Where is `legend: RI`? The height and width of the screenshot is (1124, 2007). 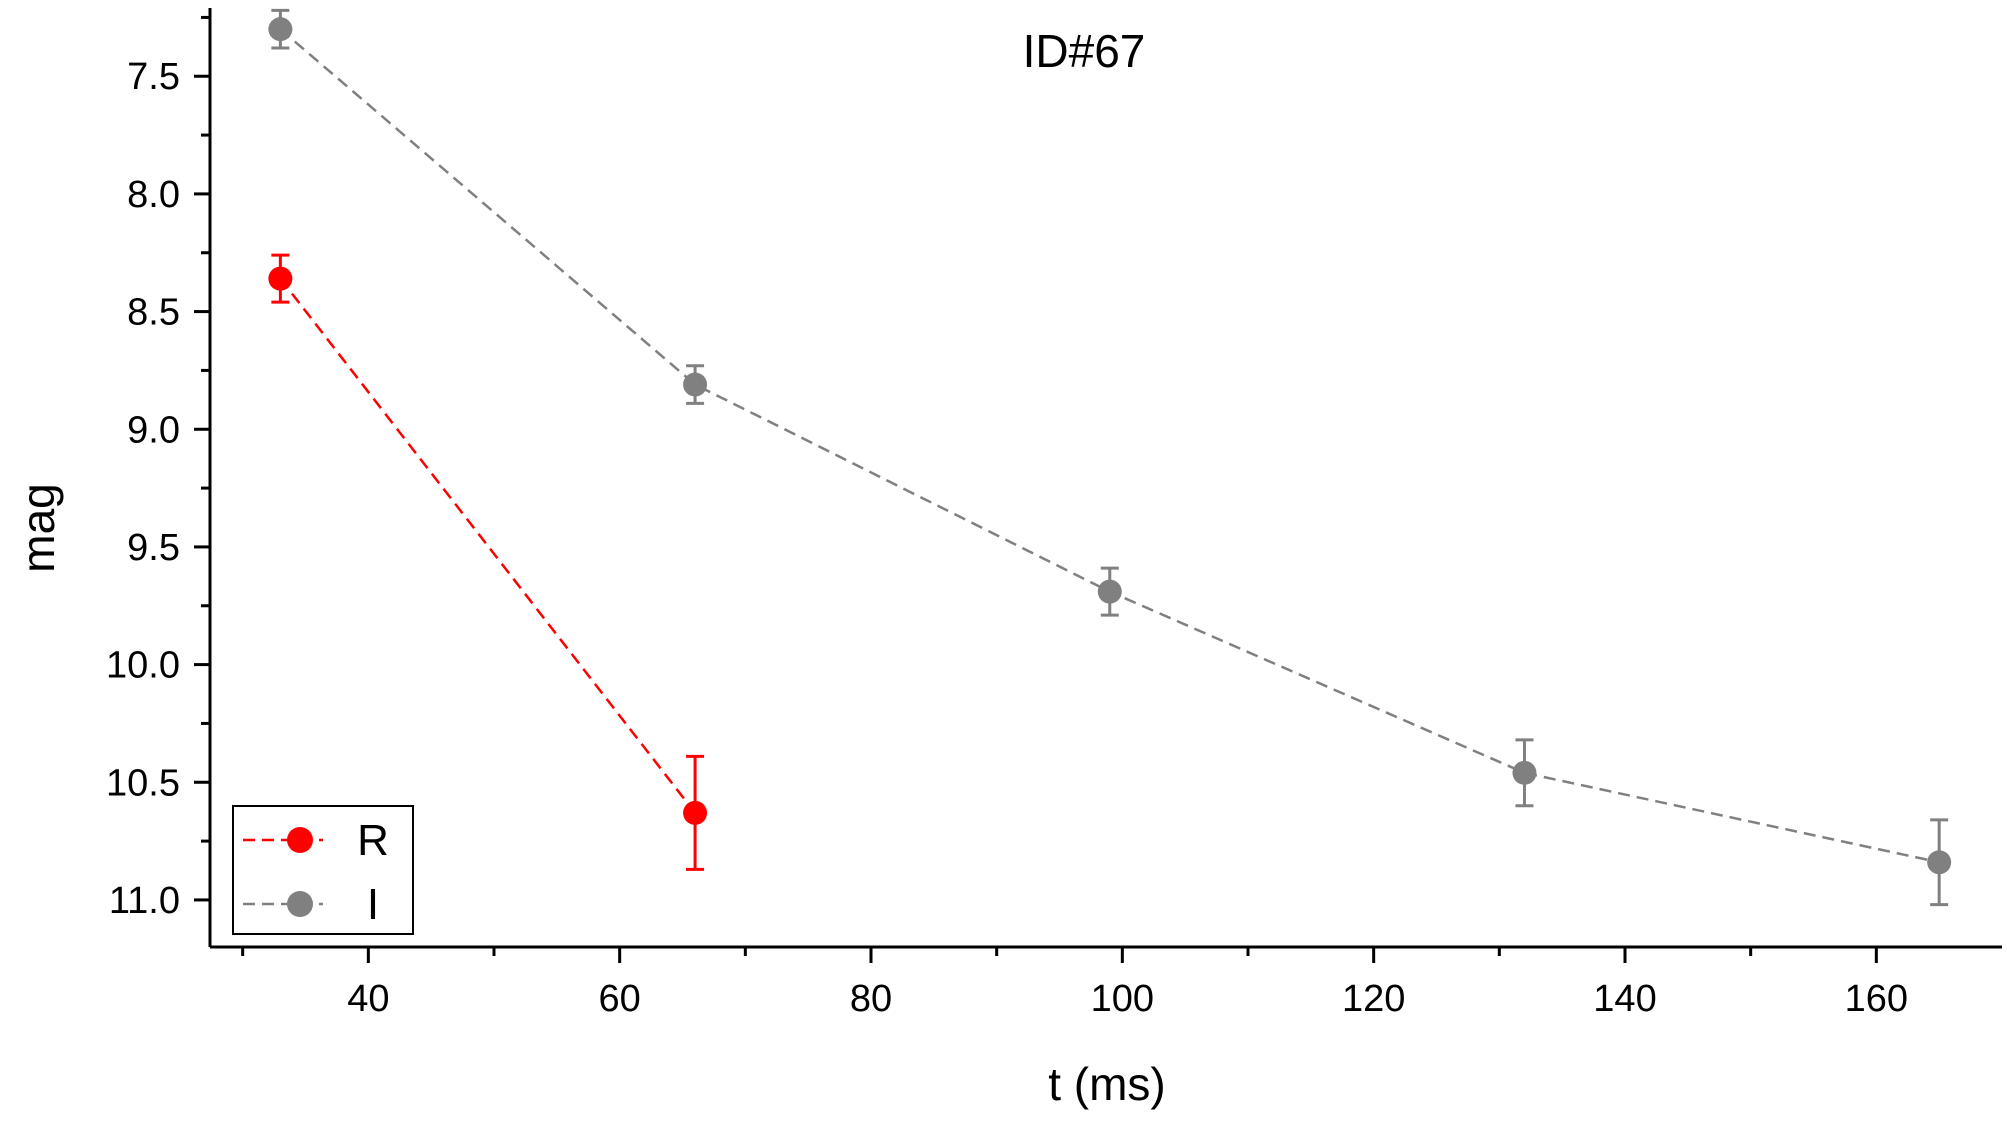
legend: RI is located at coordinates (323, 870).